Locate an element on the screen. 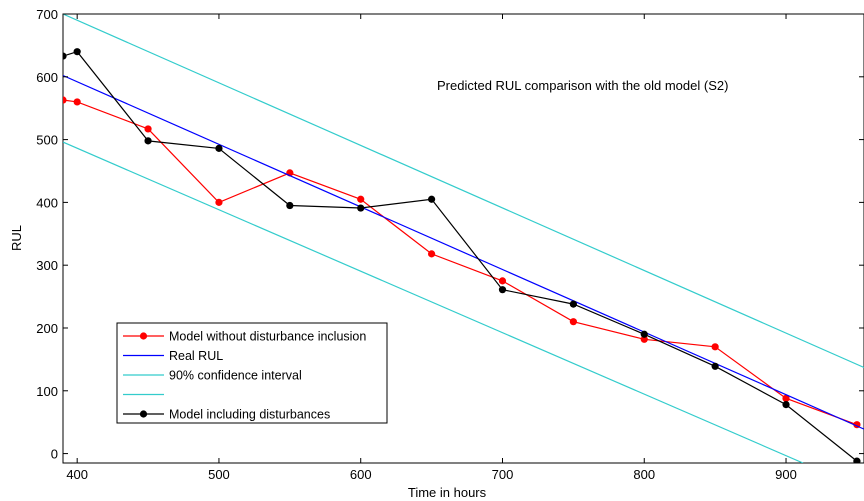  x-tick-label: 400 is located at coordinates (77, 474).